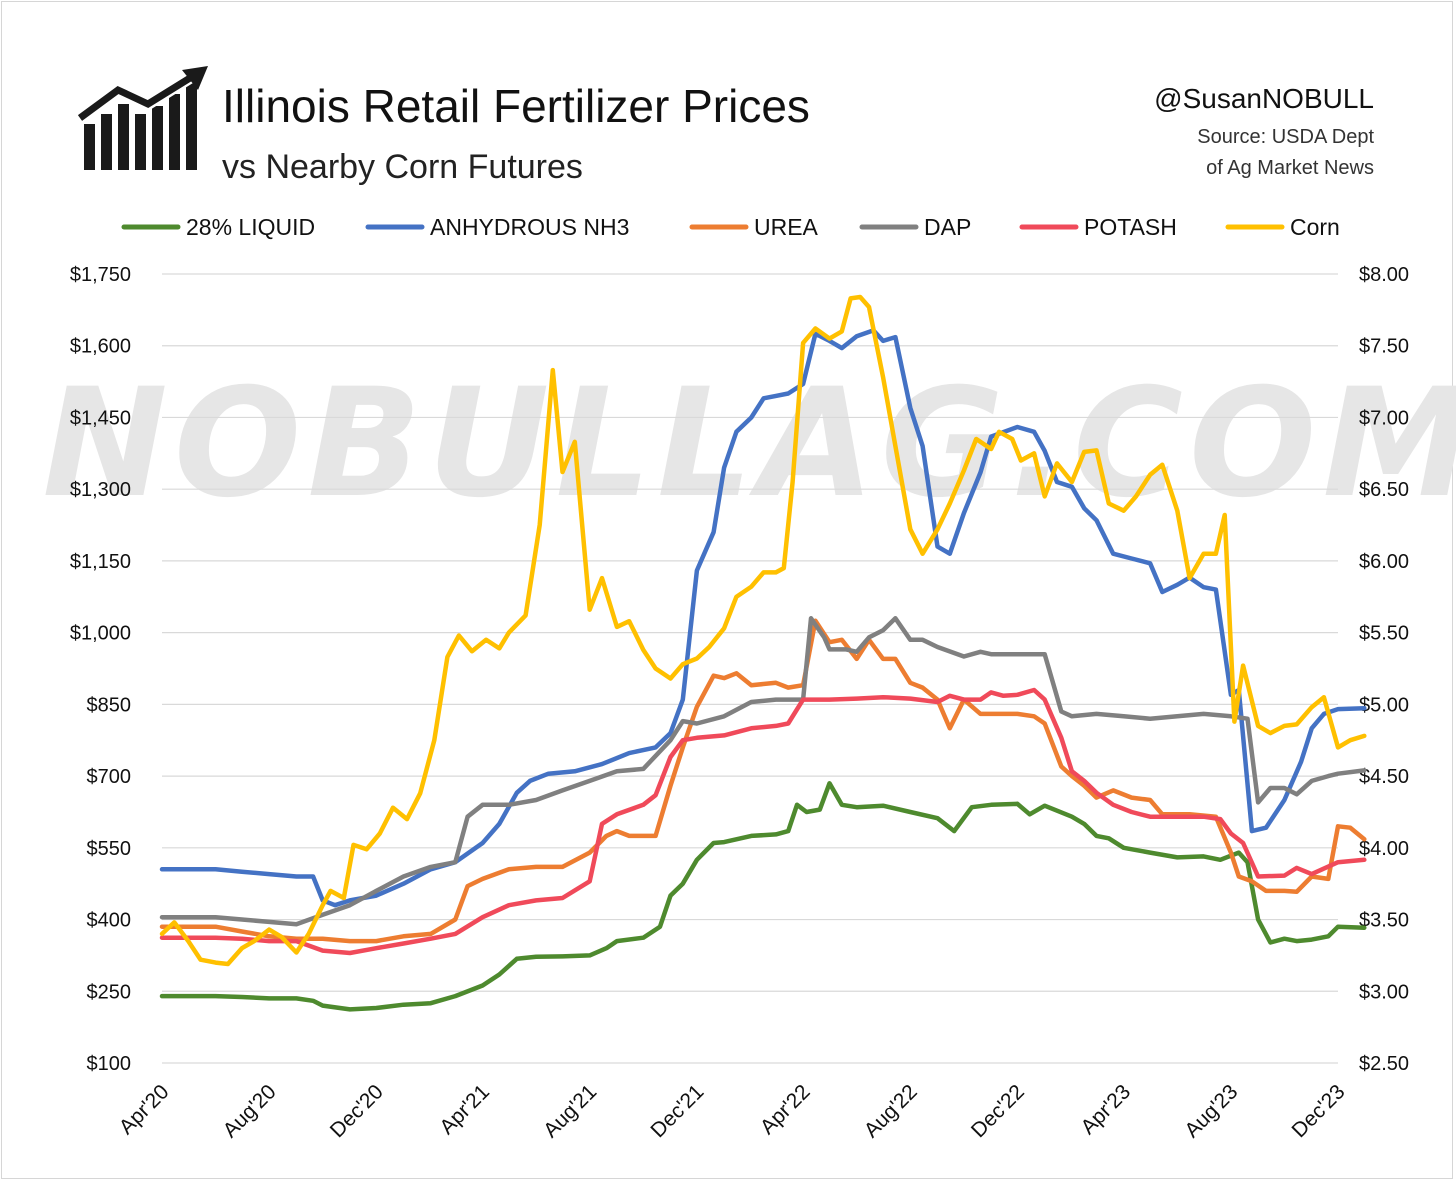 Image resolution: width=1456 pixels, height=1182 pixels. Describe the element at coordinates (144, 1109) in the screenshot. I see `x-tick-label: Apr'20` at that location.